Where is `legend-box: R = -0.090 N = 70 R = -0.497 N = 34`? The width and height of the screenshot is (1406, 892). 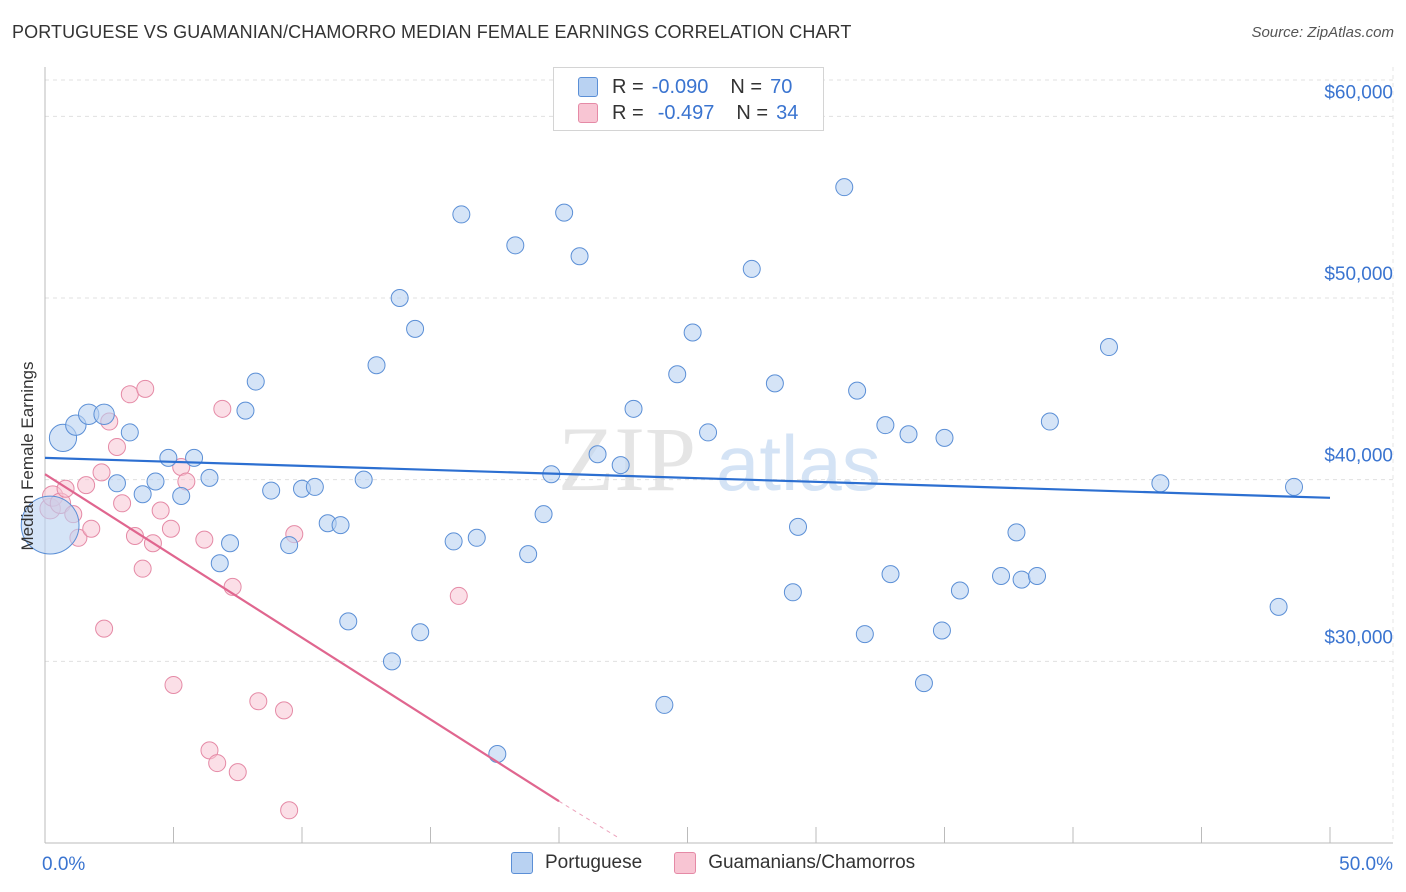
legend-box: R = -0.090 N = 70 R = -0.497 N = 34 is located at coordinates (688, 99).